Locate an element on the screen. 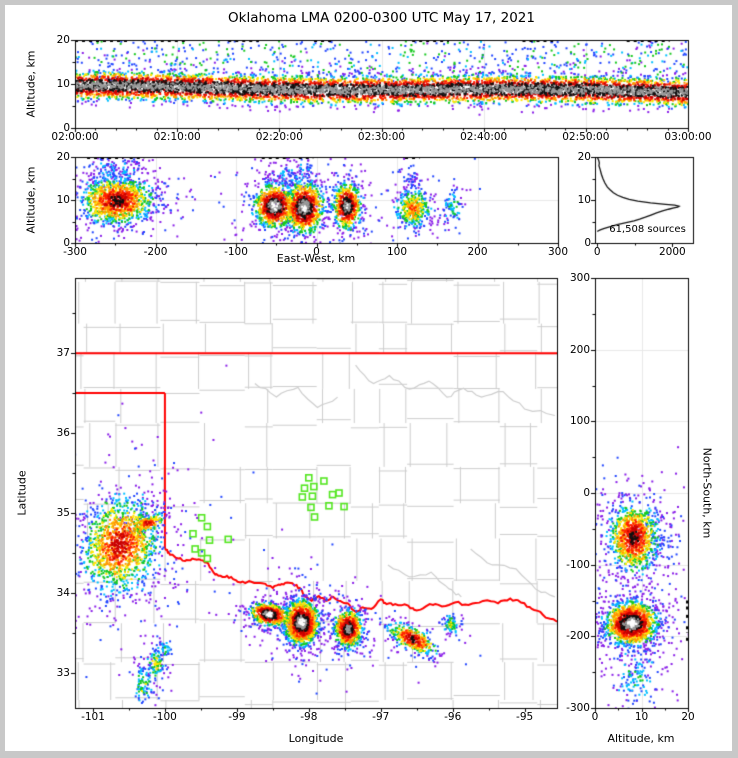 This screenshot has width=738, height=758. ew-height-x-axis-label: East-West, km is located at coordinates (316, 258).